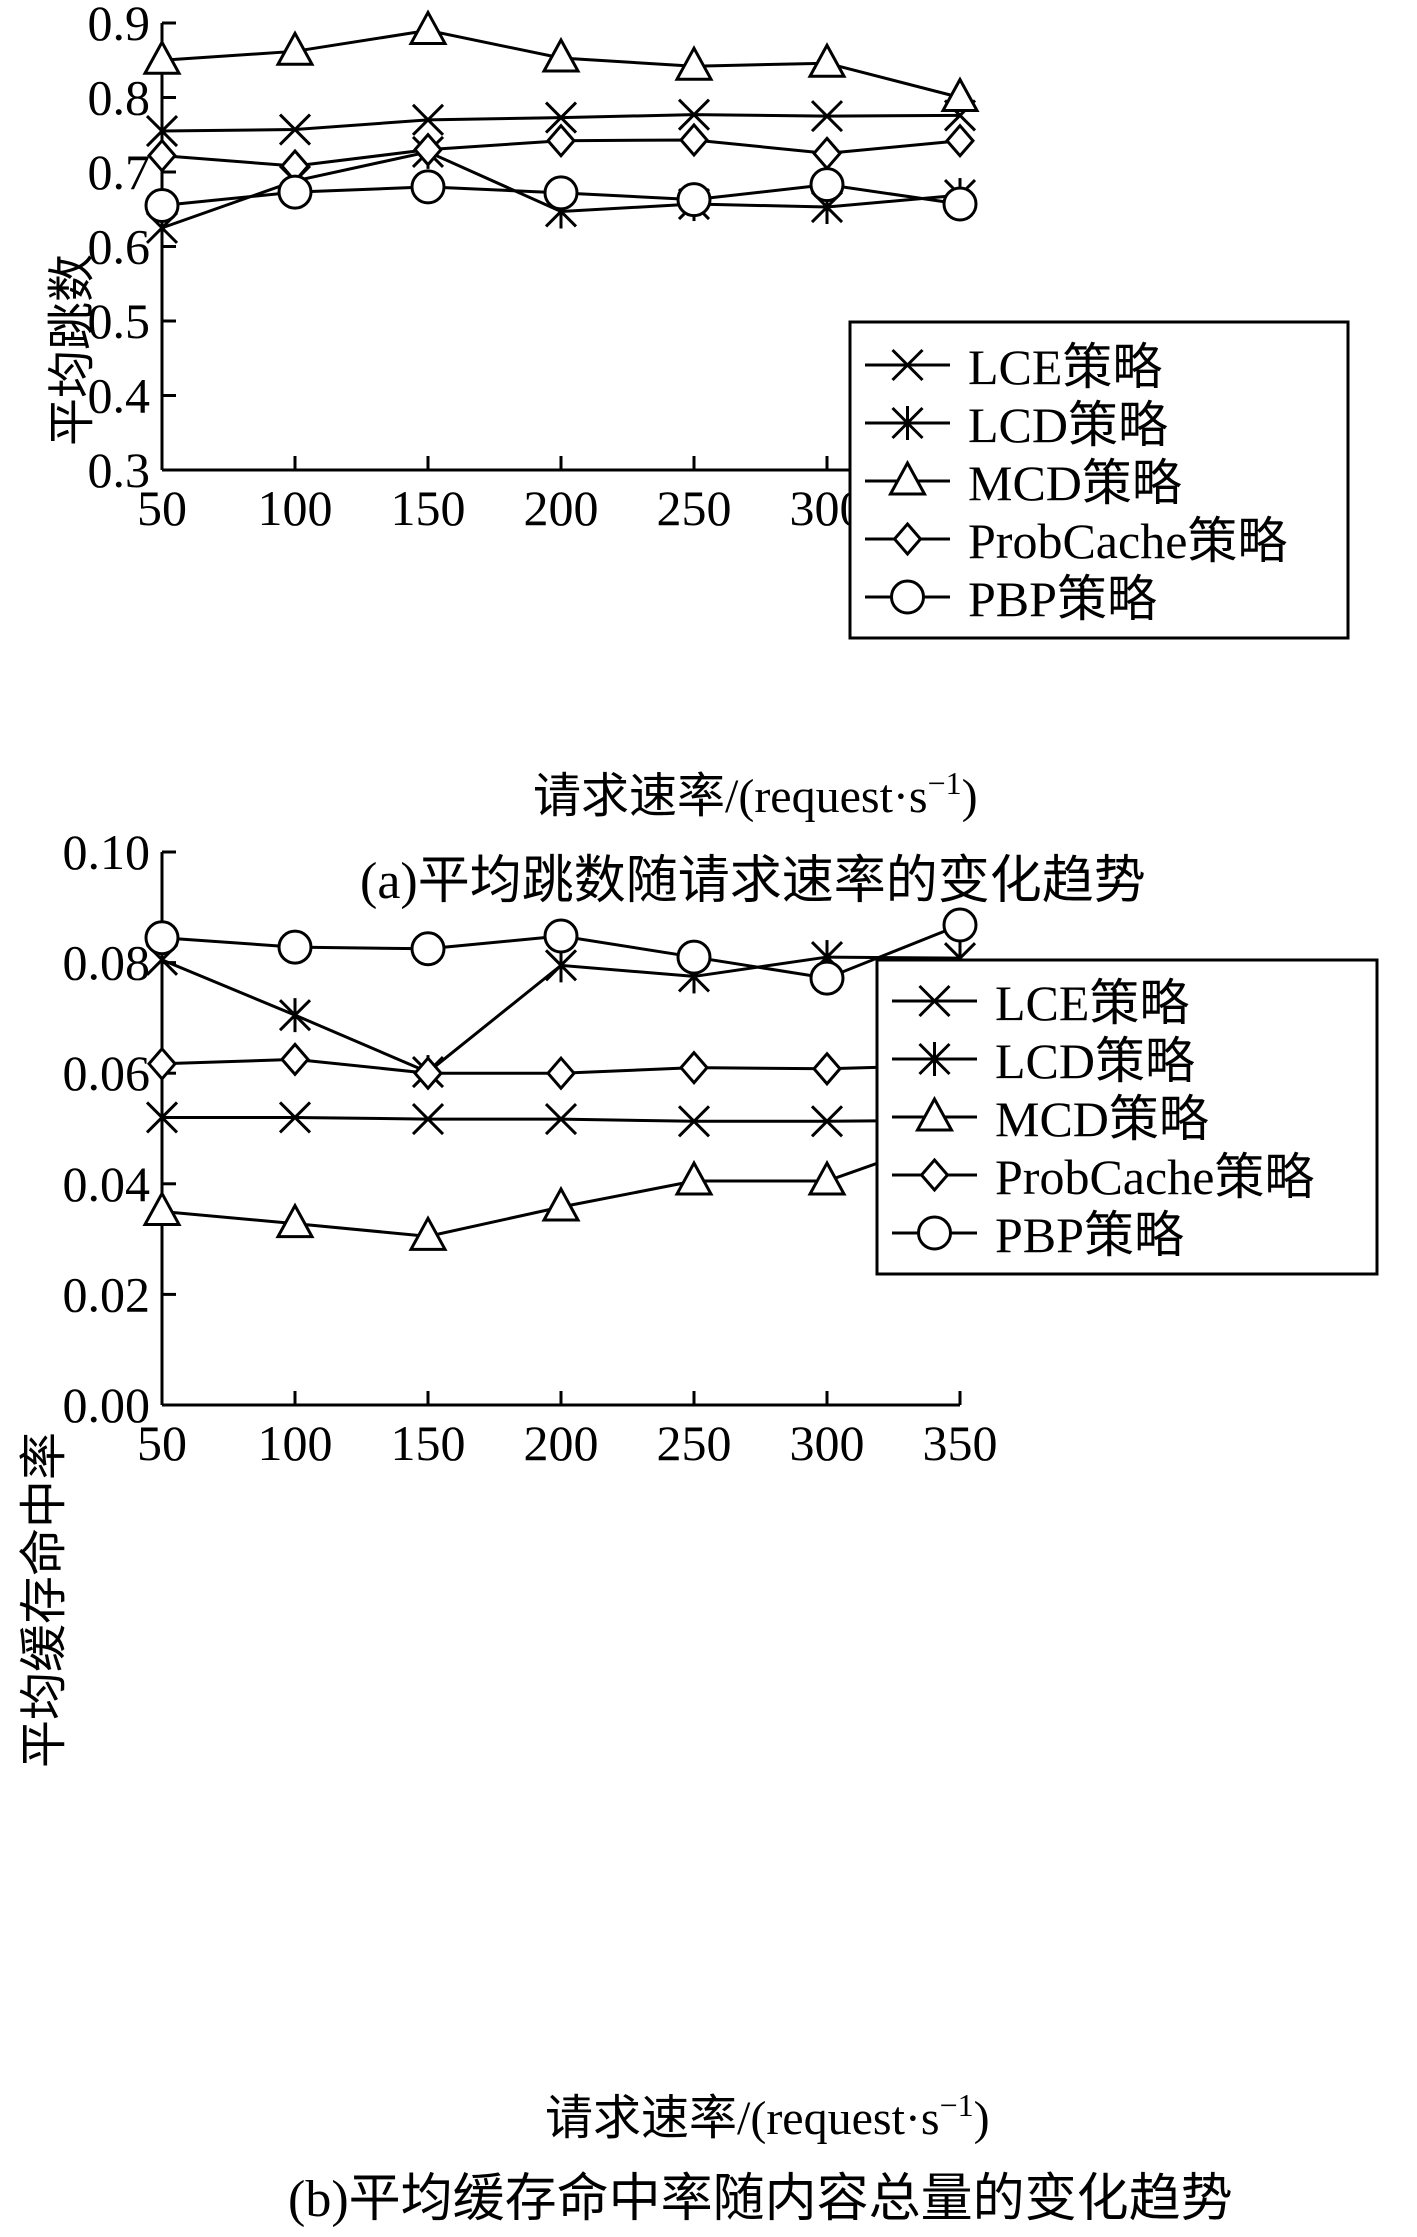 This screenshot has width=1417, height=2237. I want to click on chart-b-x-tick-label: 200, so click(561, 1443).